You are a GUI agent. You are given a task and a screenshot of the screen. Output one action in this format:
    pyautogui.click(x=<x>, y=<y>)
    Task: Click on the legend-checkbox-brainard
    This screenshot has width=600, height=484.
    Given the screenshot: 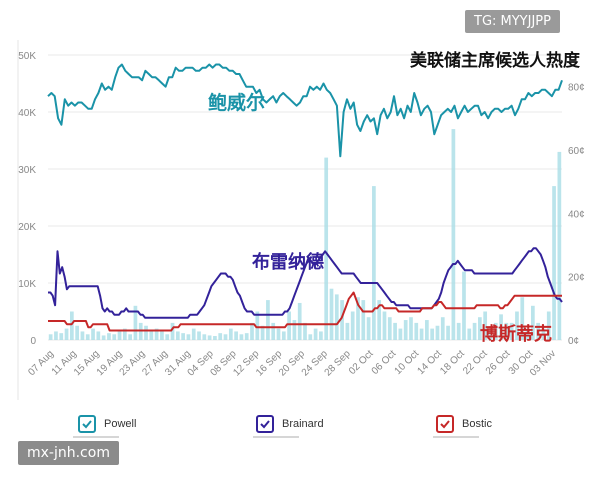 What is the action you would take?
    pyautogui.click(x=265, y=424)
    